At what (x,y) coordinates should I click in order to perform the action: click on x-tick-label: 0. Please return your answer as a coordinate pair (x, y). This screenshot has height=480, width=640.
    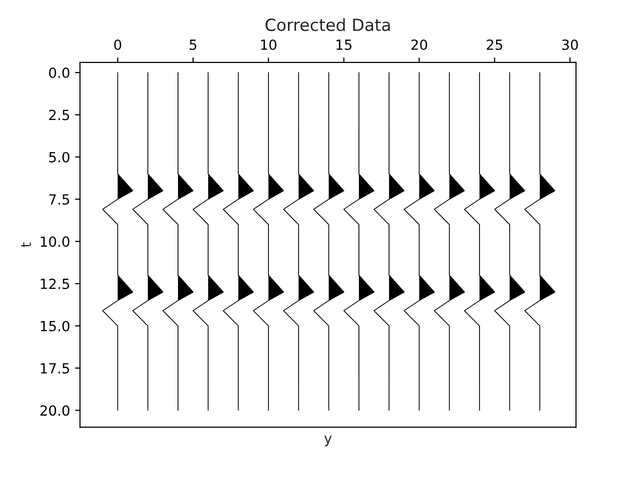
    Looking at the image, I should click on (118, 44).